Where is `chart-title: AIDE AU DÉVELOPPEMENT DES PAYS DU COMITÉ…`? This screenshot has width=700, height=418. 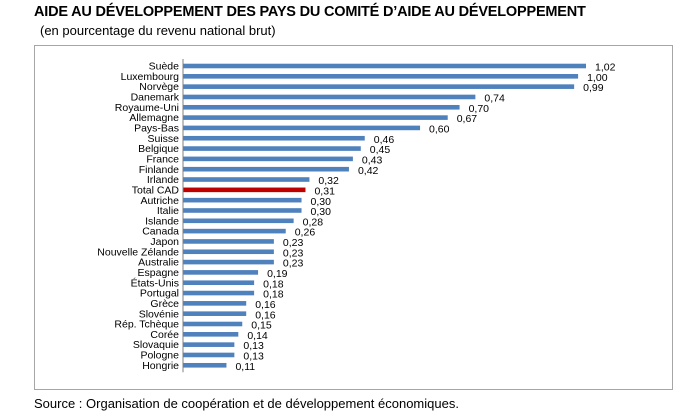 chart-title: AIDE AU DÉVELOPPEMENT DES PAYS DU COMITÉ… is located at coordinates (310, 12).